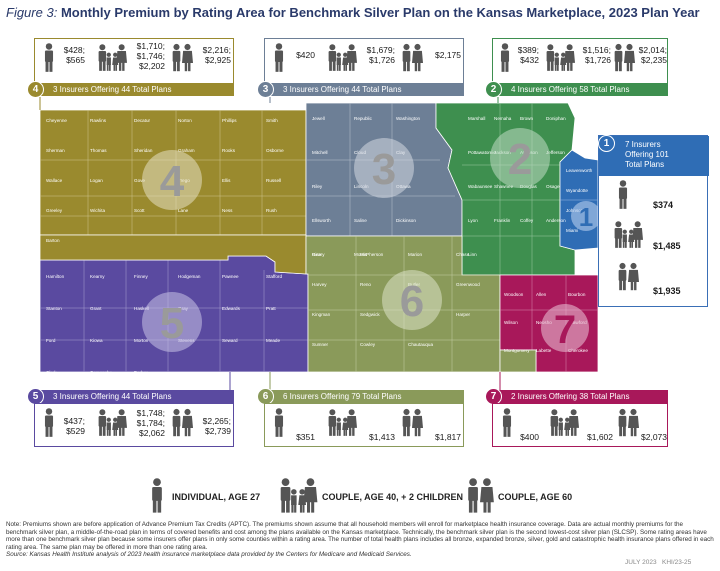 Image resolution: width=720 pixels, height=571 pixels. I want to click on county-label-mitchell: Mitchell, so click(320, 152).